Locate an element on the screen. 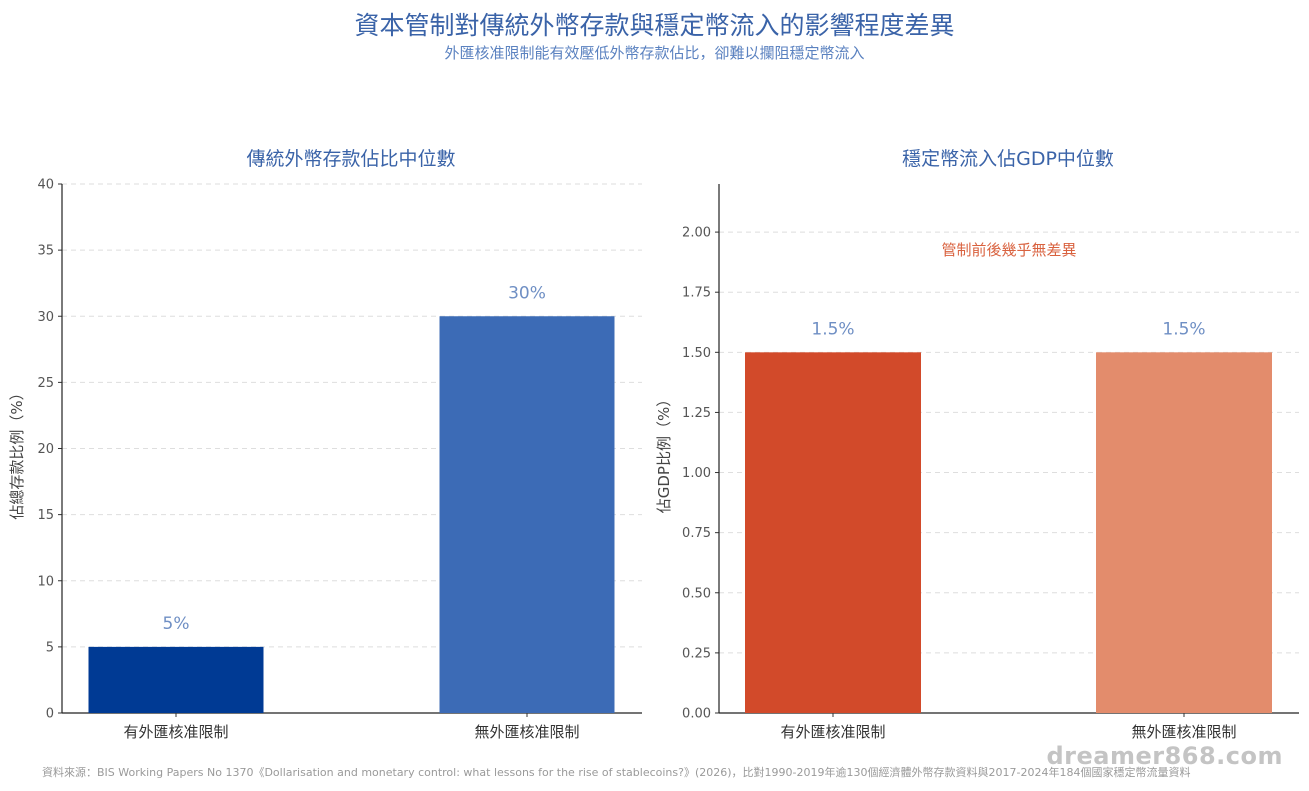  y-tick-label: 15 is located at coordinates (45, 515).